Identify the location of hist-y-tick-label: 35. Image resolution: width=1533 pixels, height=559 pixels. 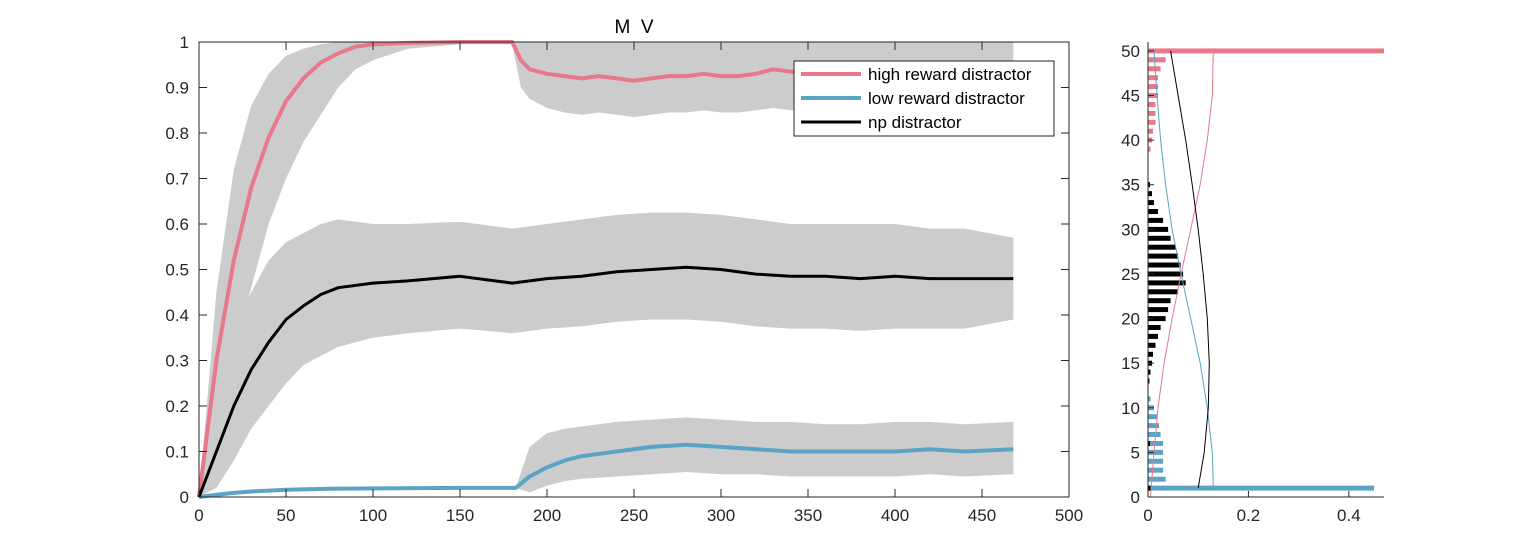
(1130, 185).